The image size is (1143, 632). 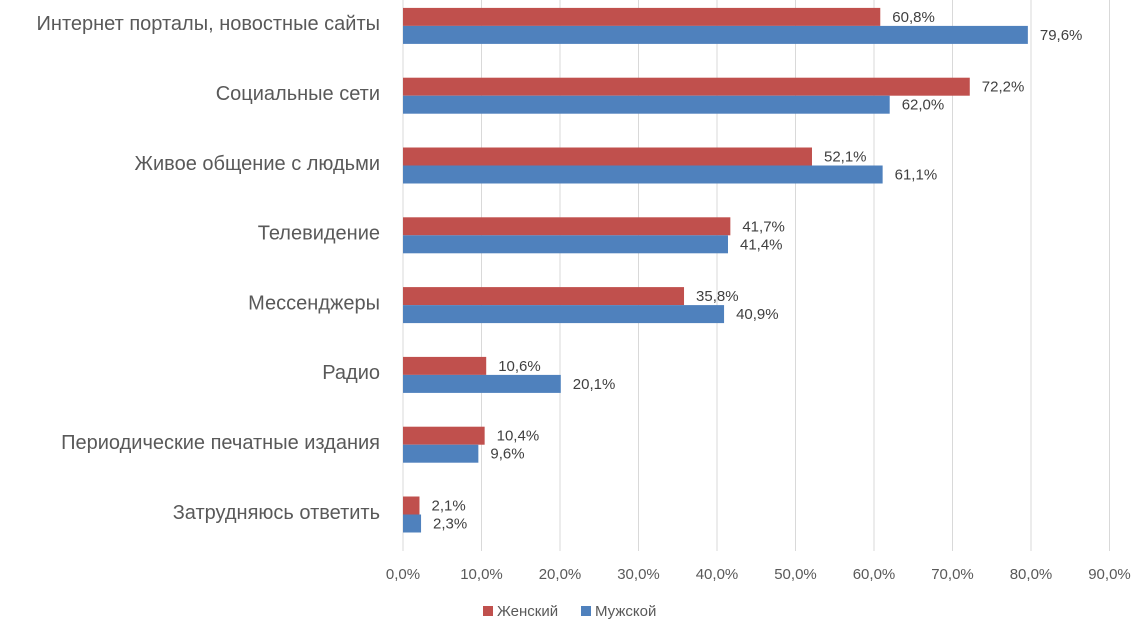 I want to click on data-label: 2,3%, so click(x=450, y=523).